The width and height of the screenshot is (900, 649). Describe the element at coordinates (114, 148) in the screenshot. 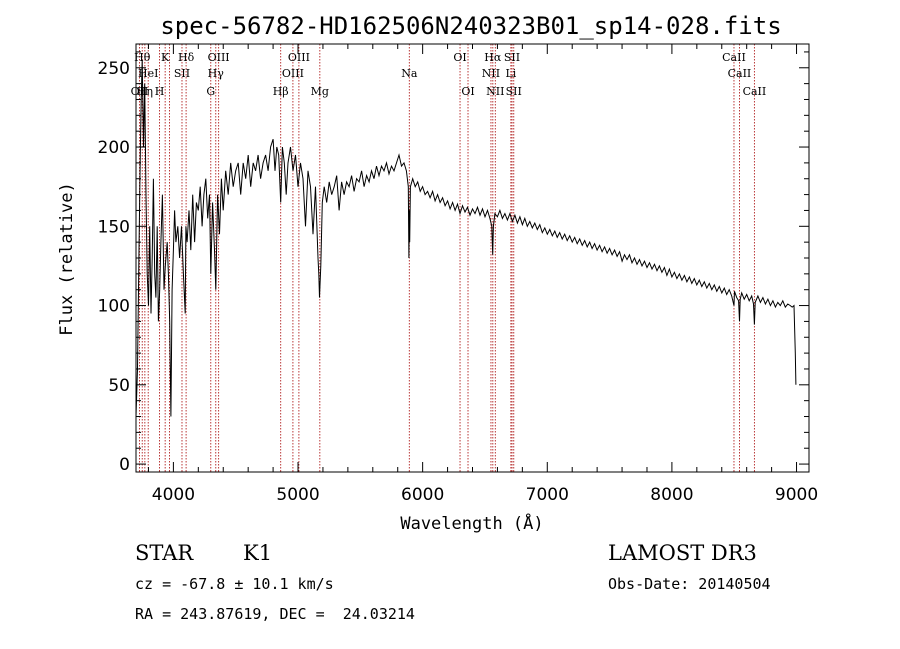

I see `y-tick-label-200: 200` at that location.